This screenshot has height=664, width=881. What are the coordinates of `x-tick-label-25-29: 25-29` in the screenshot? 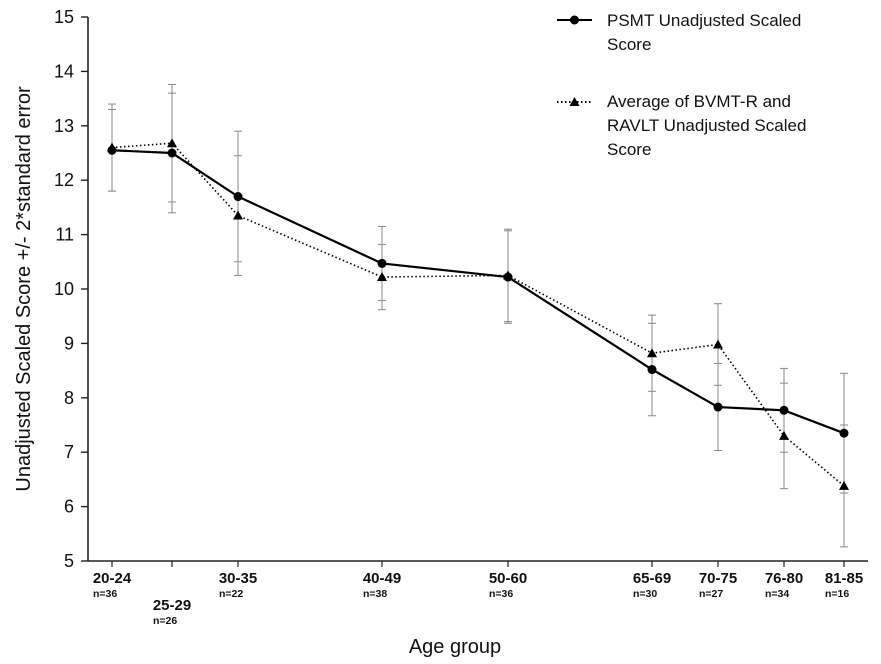 It's located at (172, 605).